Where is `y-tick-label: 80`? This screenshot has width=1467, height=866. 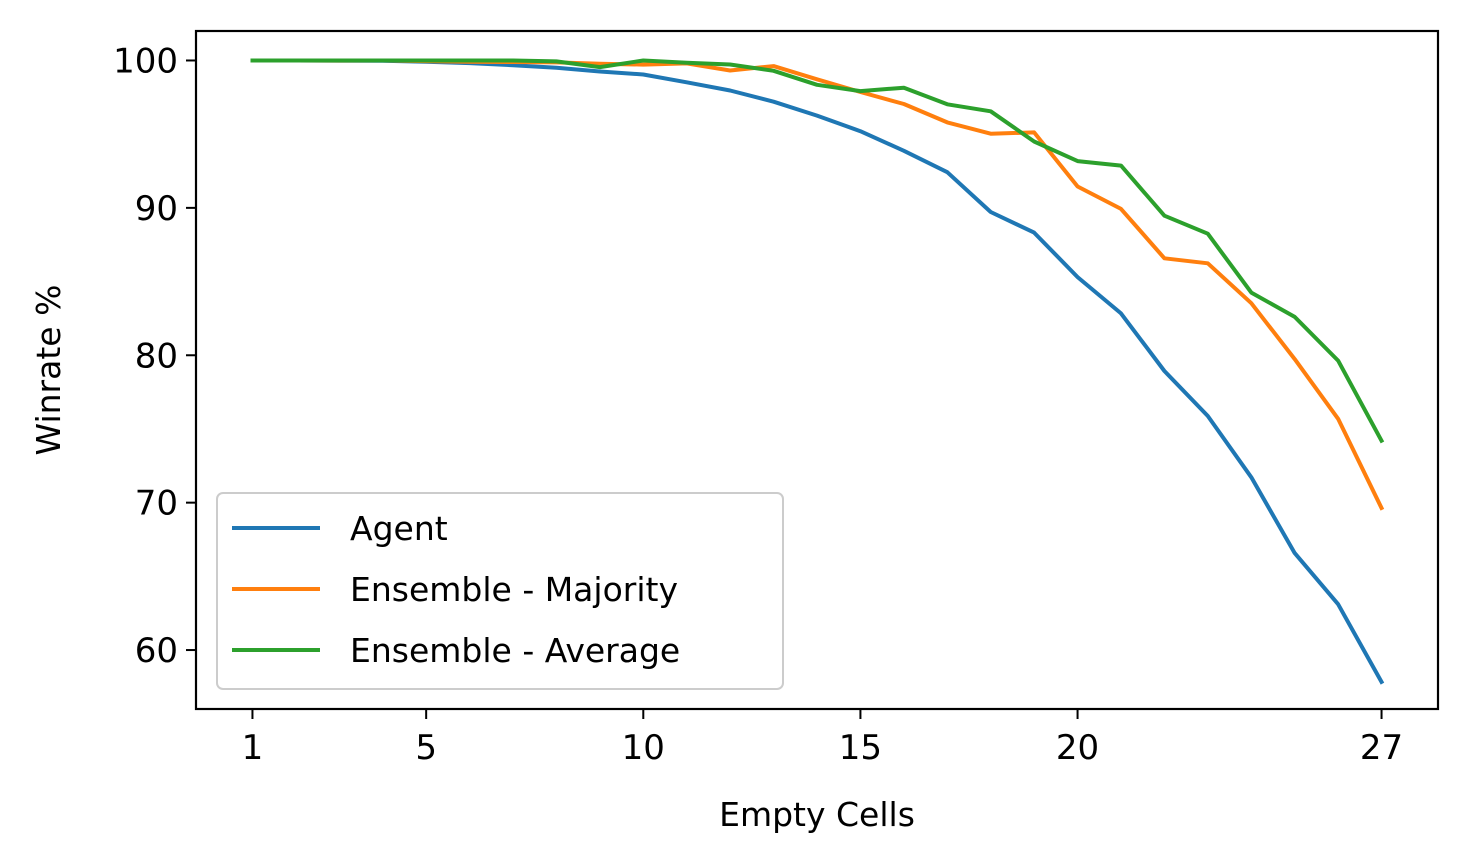 y-tick-label: 80 is located at coordinates (156, 356).